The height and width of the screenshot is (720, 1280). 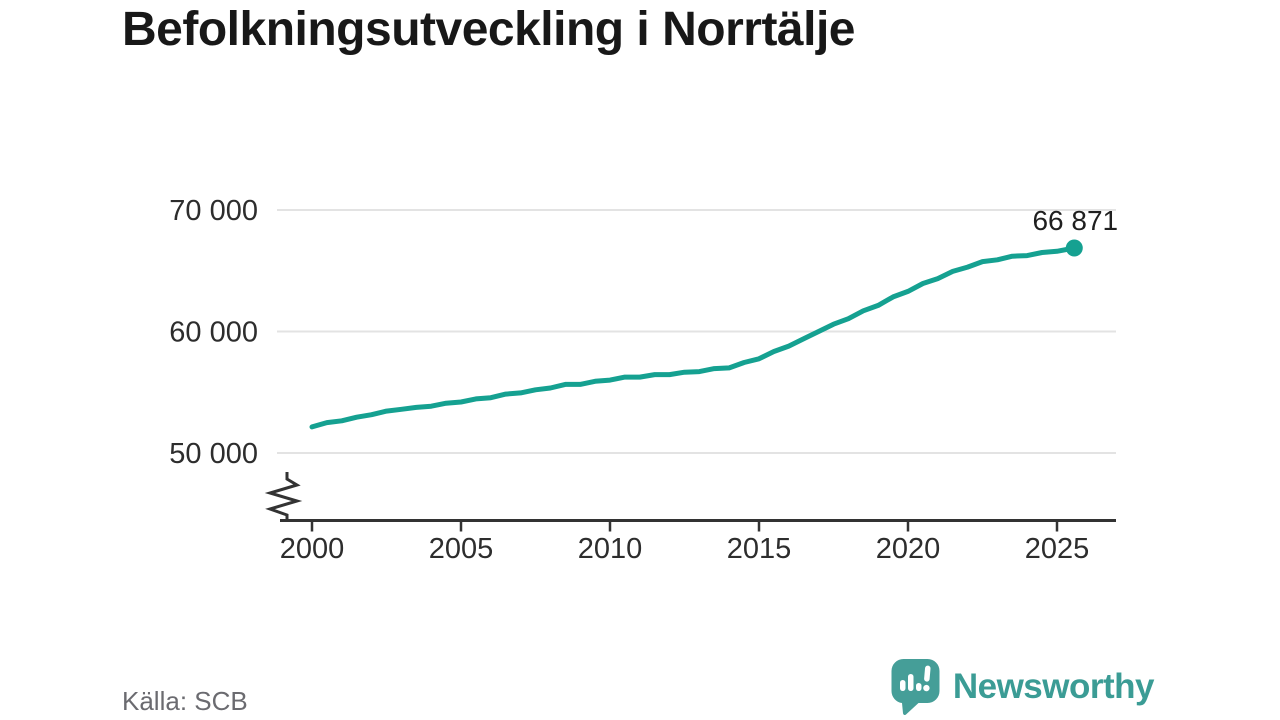 I want to click on chart-title: Befolkningsutveckling i Norrtälje, so click(x=488, y=29).